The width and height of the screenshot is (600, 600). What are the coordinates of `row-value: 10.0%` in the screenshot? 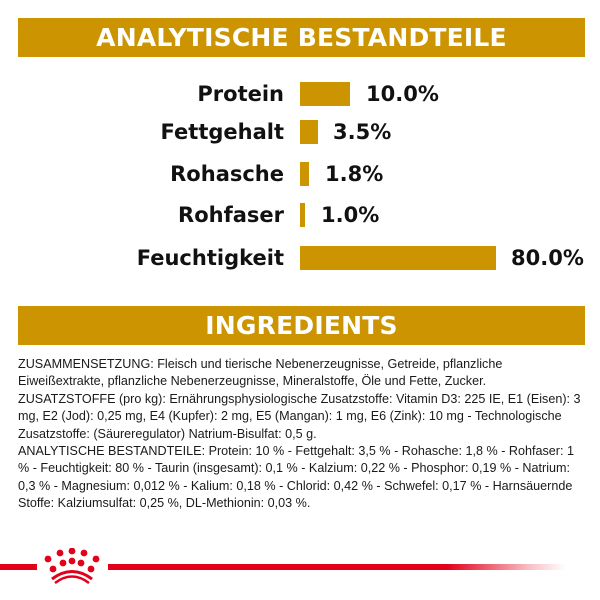 It's located at (402, 94).